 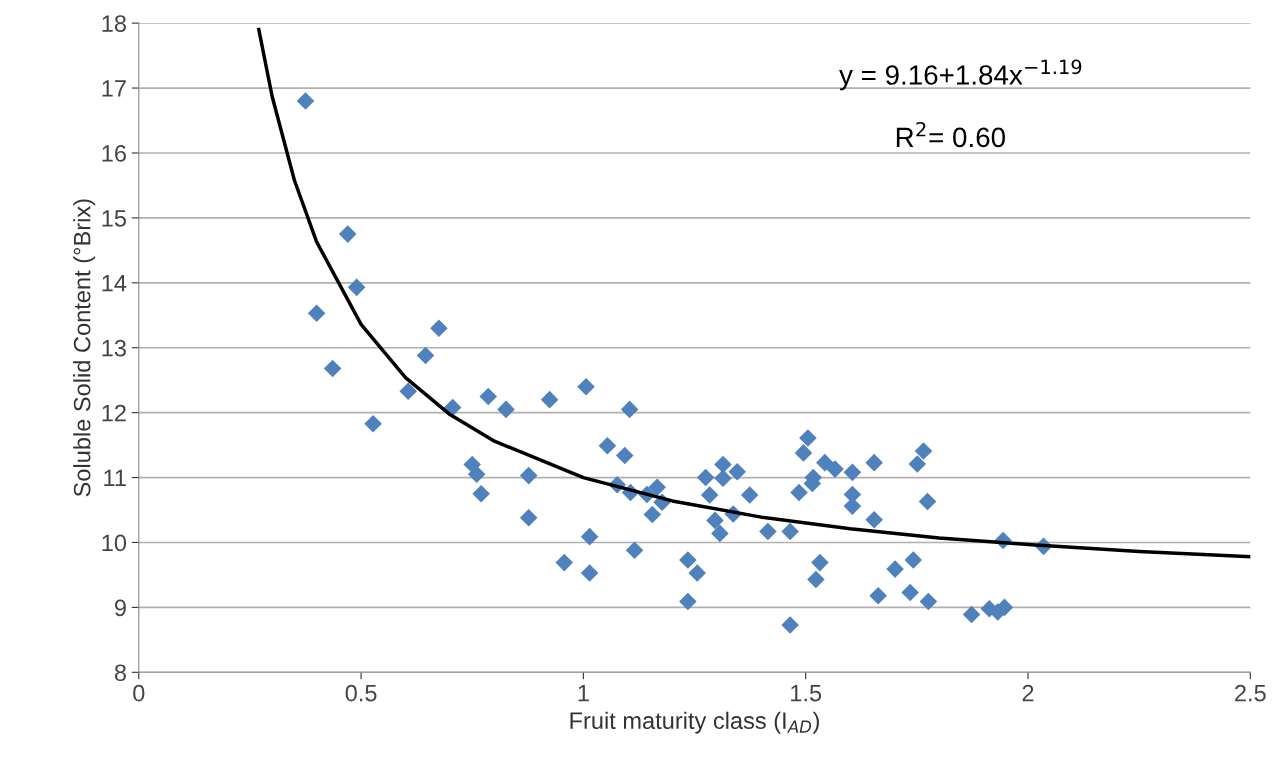 I want to click on y-tick-label: 18, so click(x=114, y=23).